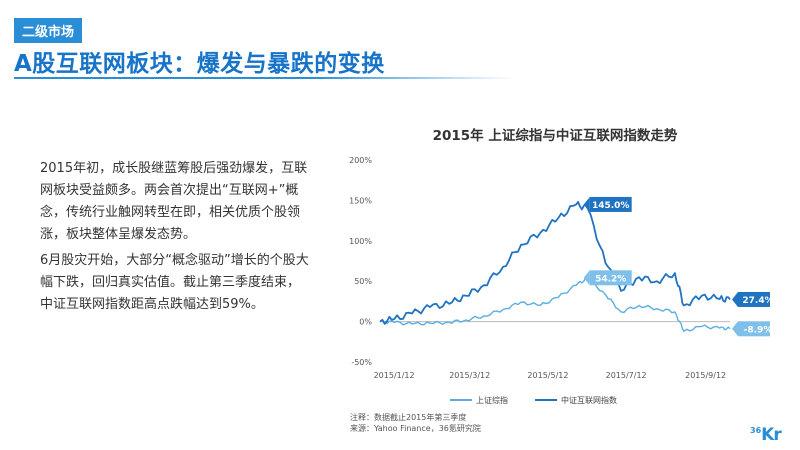  I want to click on y-tick-label: 0%, so click(365, 322).